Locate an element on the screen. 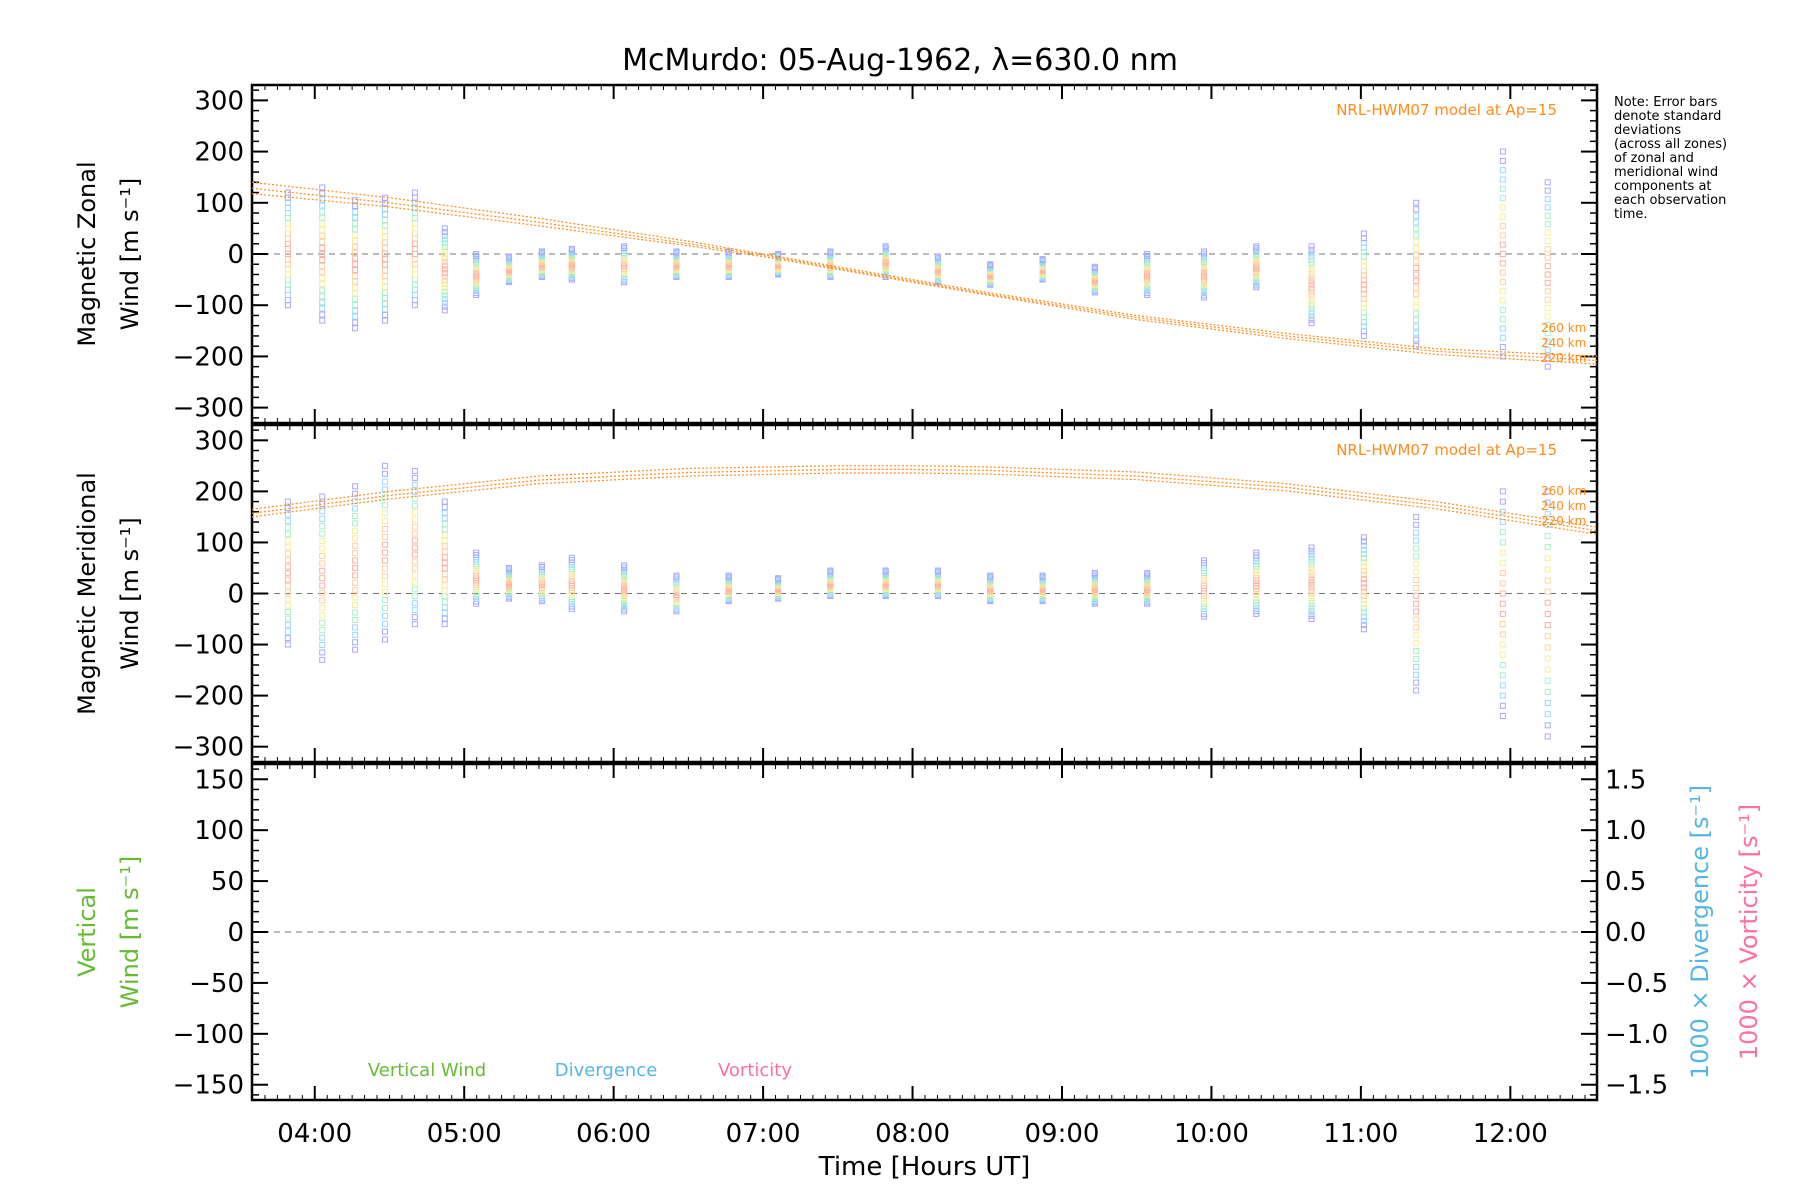 The image size is (1800, 1200). meridional-model-label: NRL-HWM07 model at Ap=15 is located at coordinates (1446, 450).